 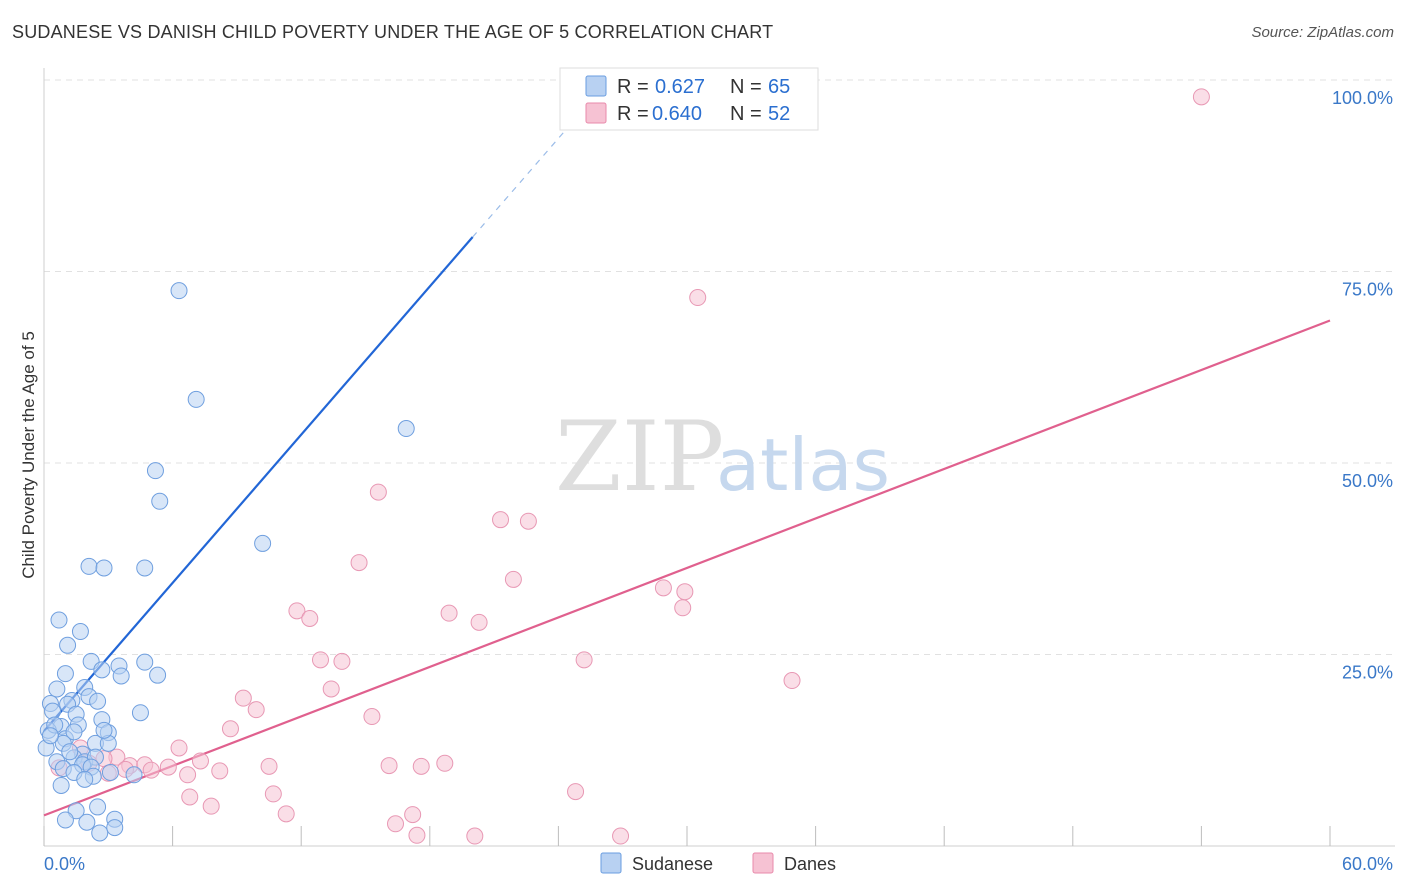 I want to click on bottom-legend-label-sudanese: Sudanese, so click(x=672, y=864).